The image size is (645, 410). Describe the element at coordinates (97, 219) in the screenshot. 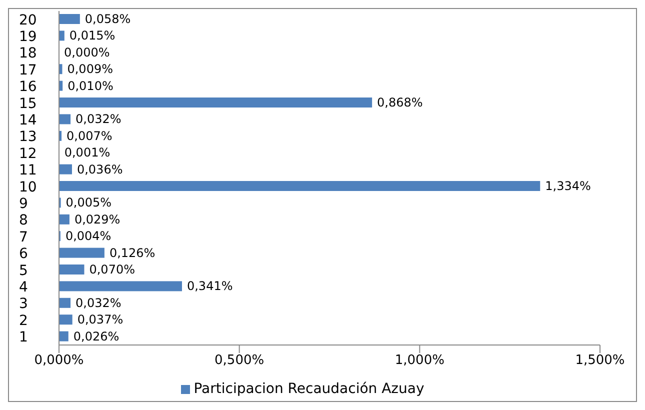

I see `data-label: 0,029%` at that location.